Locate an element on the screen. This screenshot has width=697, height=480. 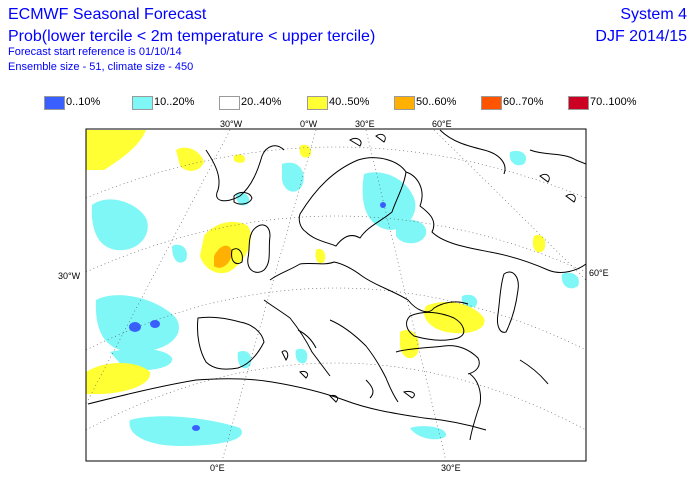
region-nw-corner is located at coordinates (116, 150).